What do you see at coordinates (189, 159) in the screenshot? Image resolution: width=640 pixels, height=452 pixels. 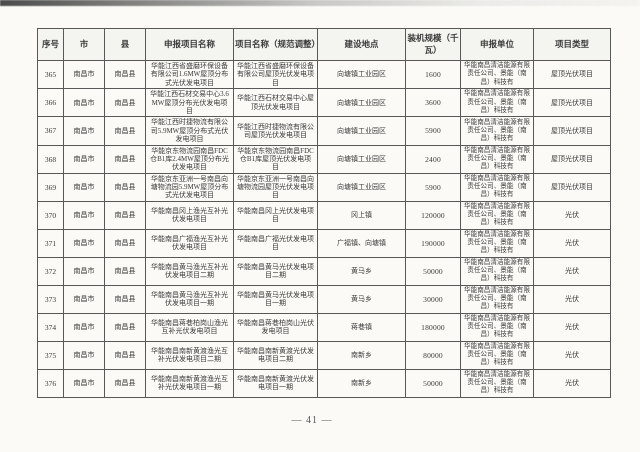 I see `cell-col-declared-name: 华能京东物流园南昌FDC仓B1库2.4MW屋顶分布光伏发电项目` at bounding box center [189, 159].